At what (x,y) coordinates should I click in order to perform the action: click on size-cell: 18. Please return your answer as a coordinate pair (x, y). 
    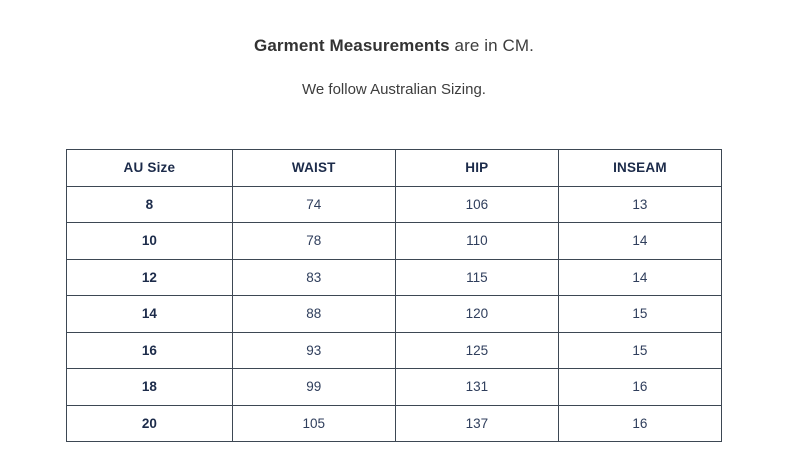
    Looking at the image, I should click on (149, 387).